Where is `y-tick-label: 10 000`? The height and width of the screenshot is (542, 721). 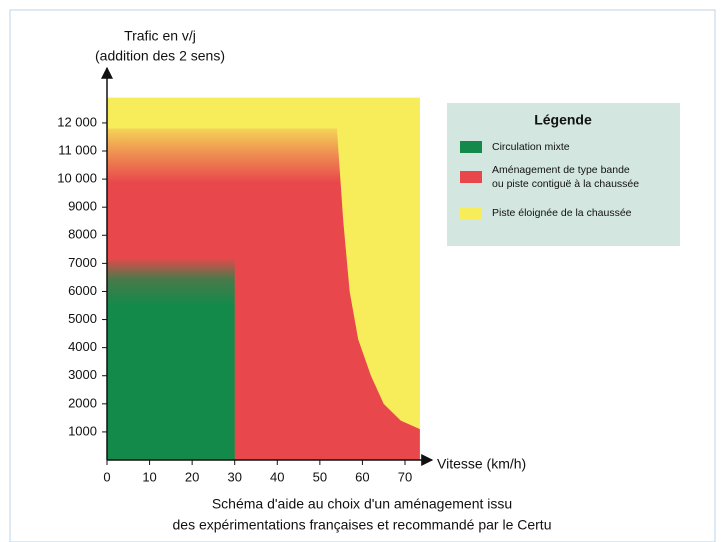 y-tick-label: 10 000 is located at coordinates (77, 178).